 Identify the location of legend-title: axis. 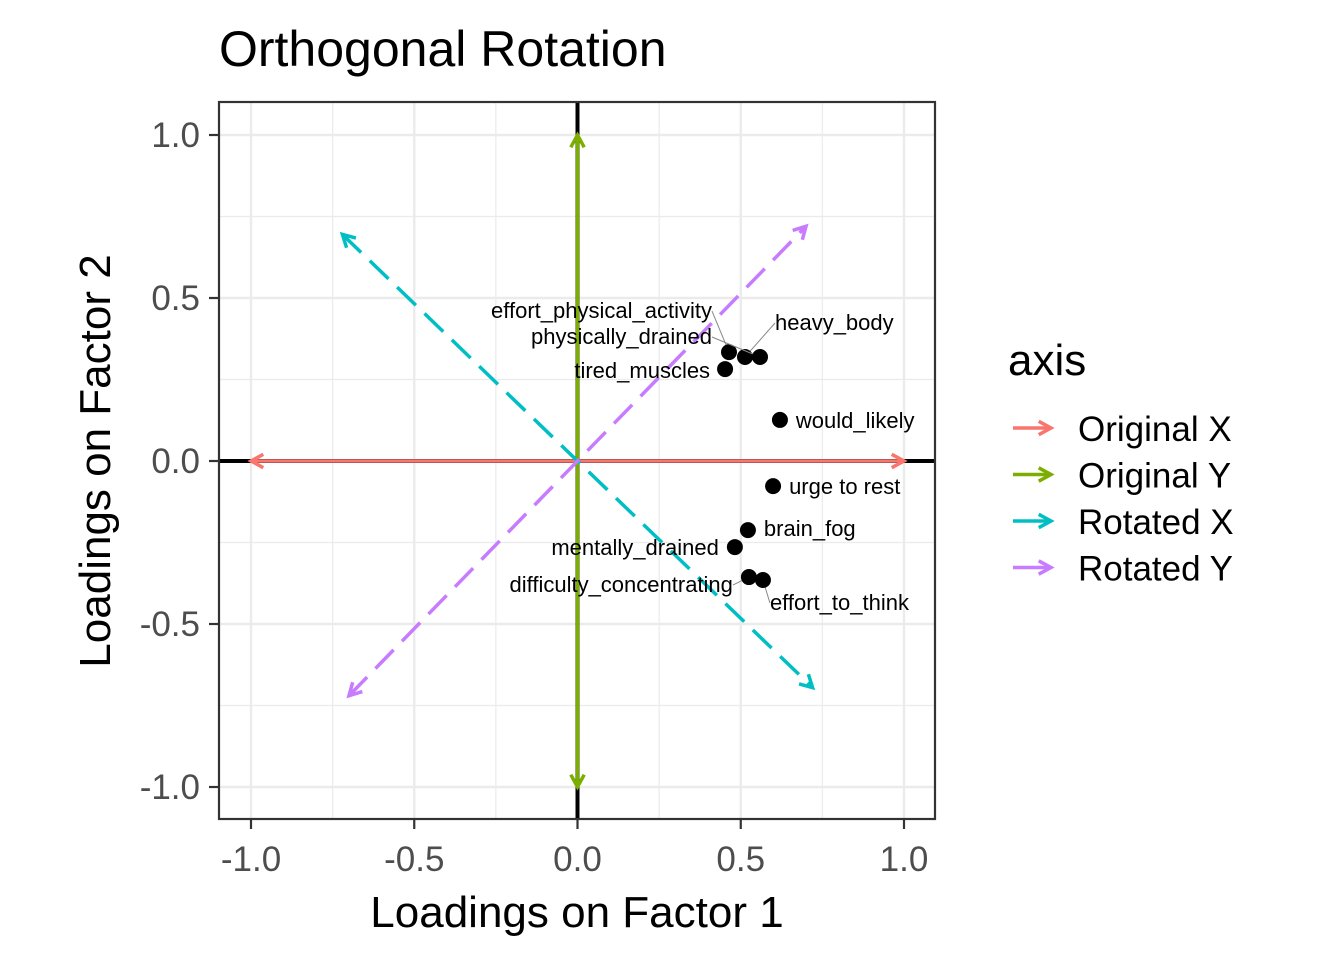
(1047, 360).